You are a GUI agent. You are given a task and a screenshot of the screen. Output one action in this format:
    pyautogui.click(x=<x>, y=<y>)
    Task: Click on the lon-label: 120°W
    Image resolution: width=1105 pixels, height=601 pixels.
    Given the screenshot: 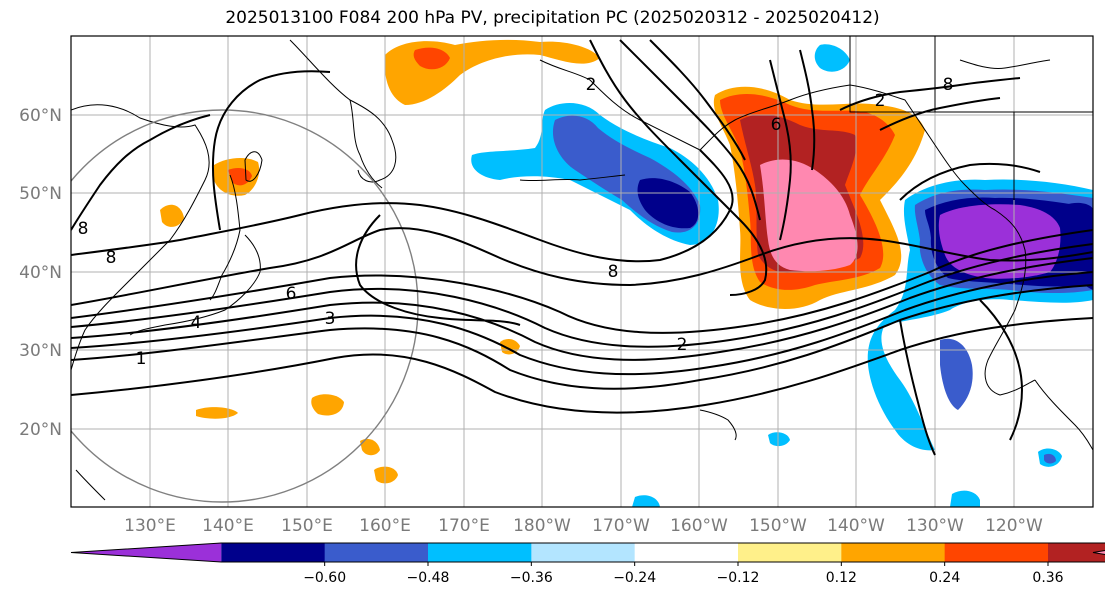 What is the action you would take?
    pyautogui.click(x=1014, y=526)
    